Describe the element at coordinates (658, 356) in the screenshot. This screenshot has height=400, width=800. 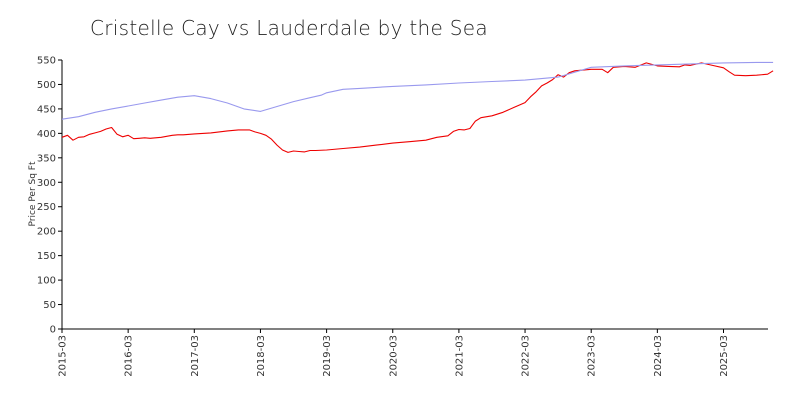
I see `x-tick-label: 2024-03` at that location.